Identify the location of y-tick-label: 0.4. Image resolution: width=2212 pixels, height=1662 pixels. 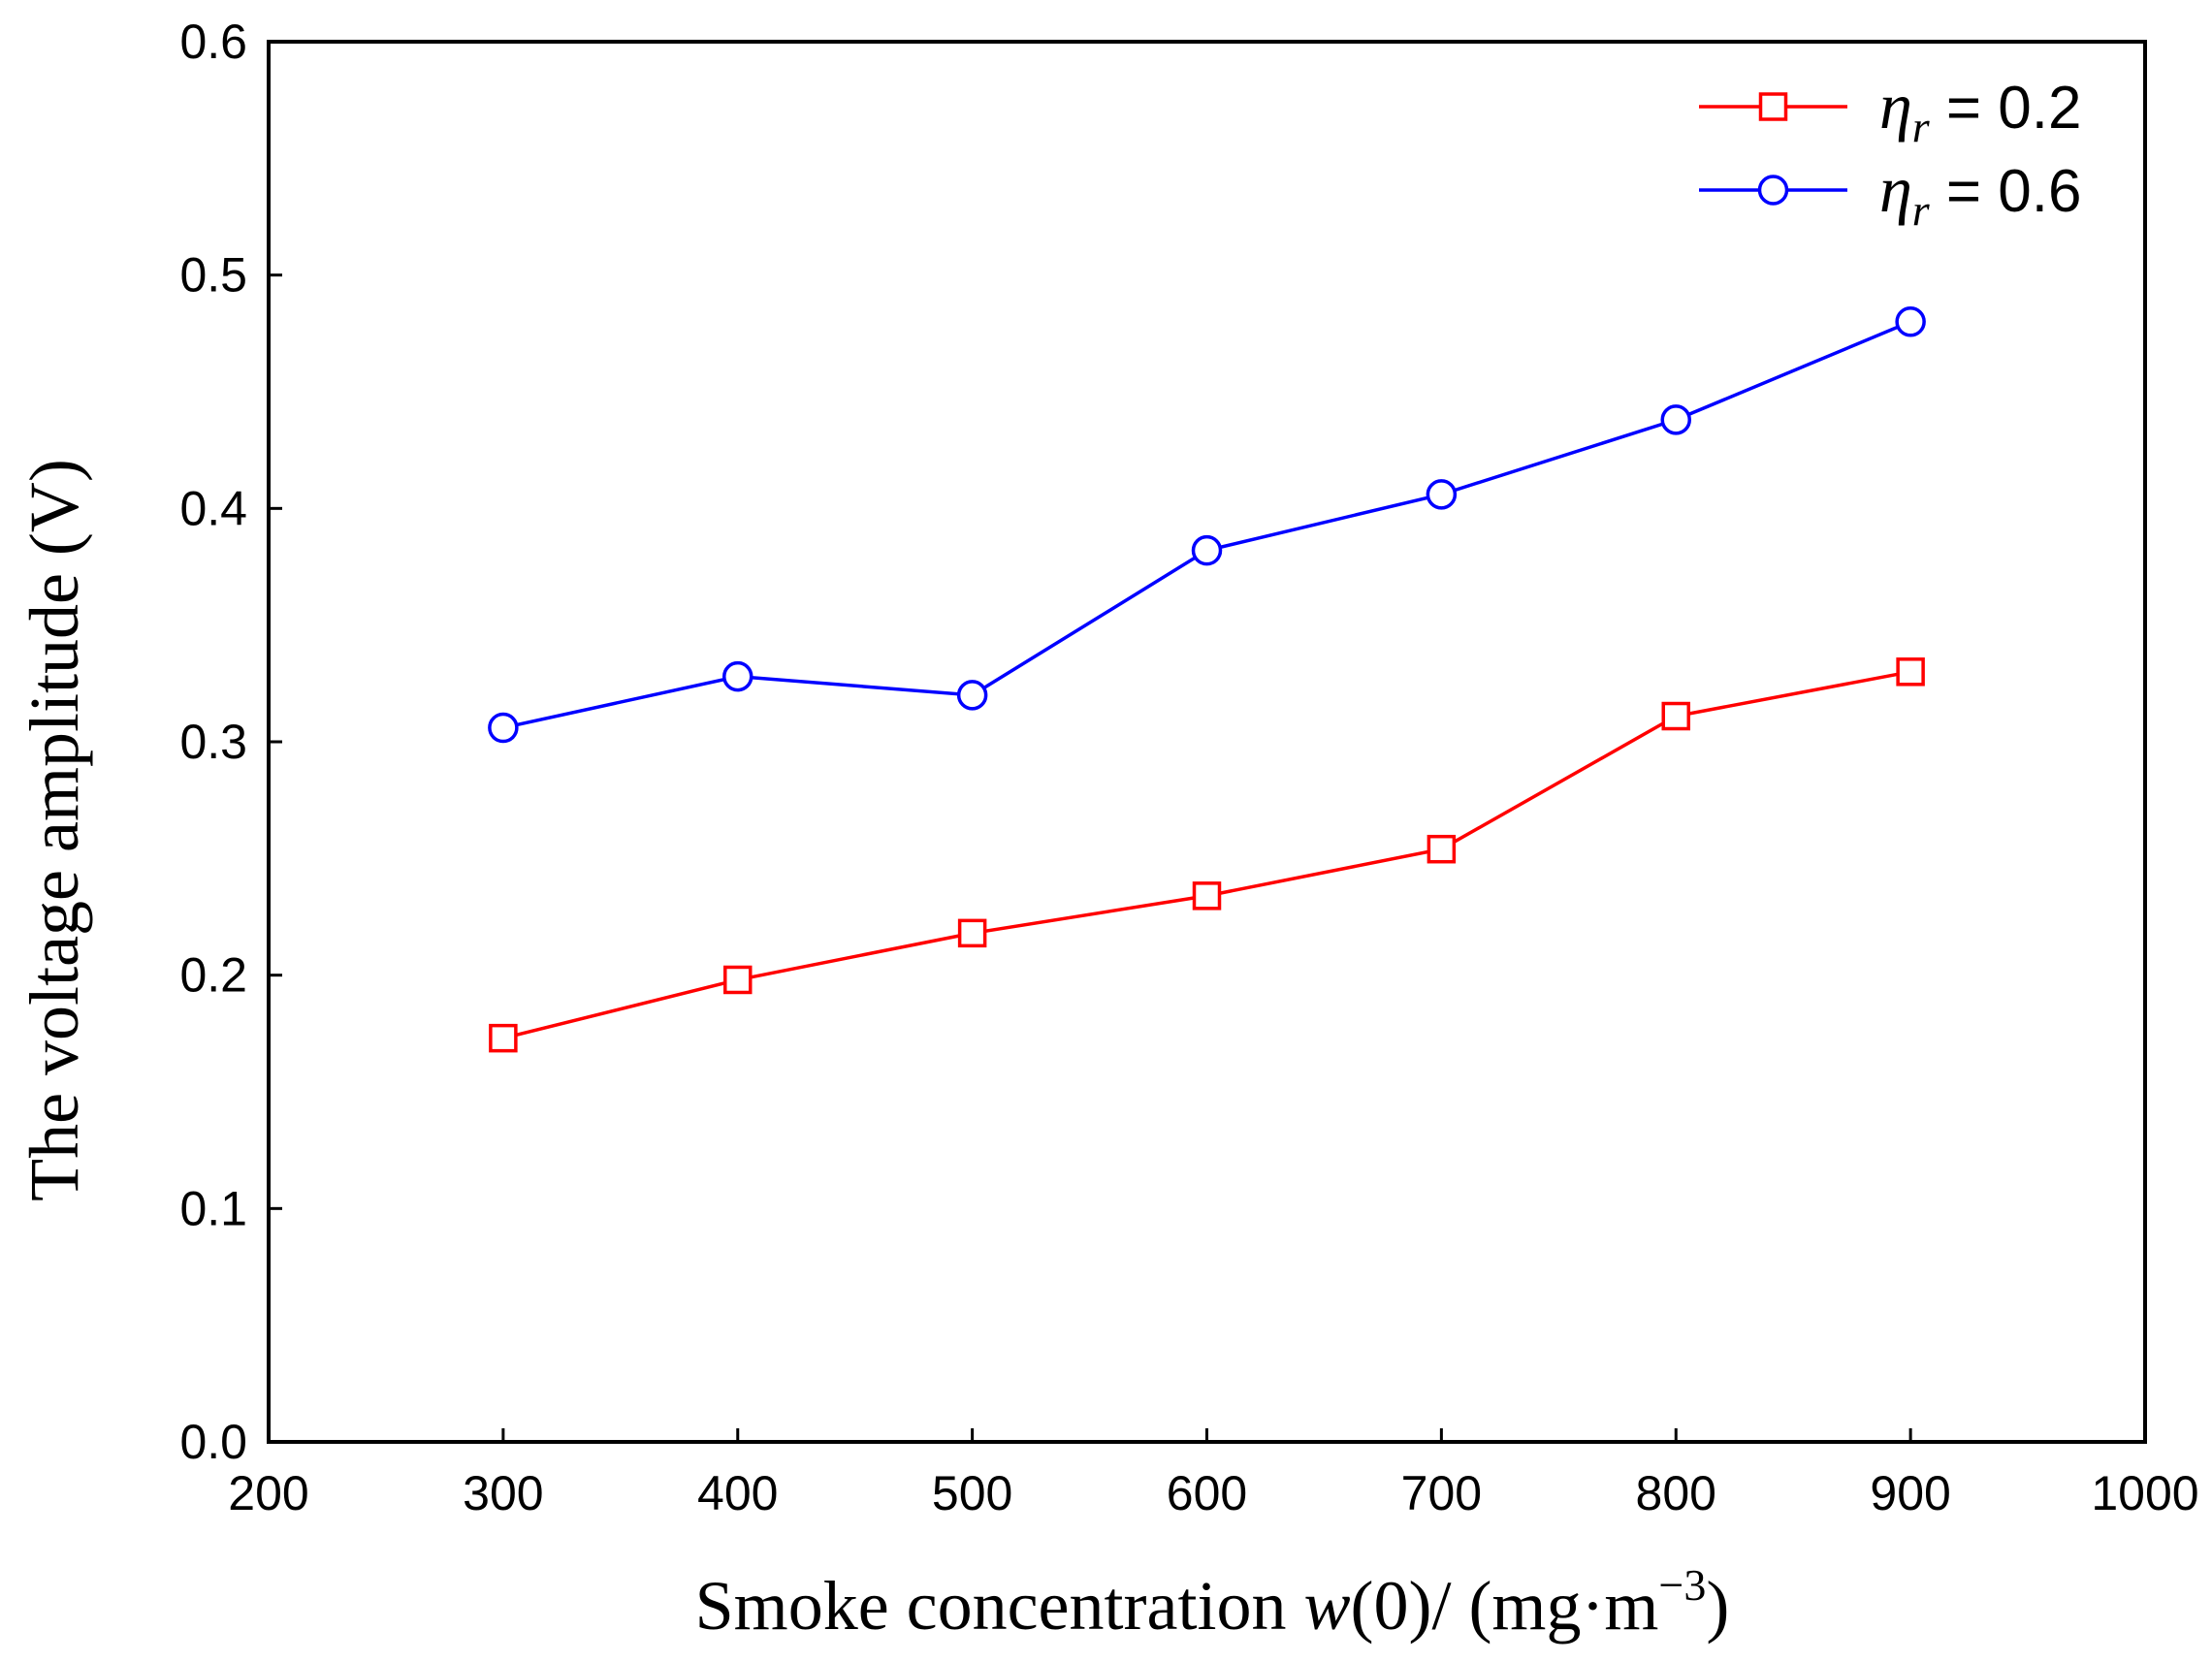
(213, 508).